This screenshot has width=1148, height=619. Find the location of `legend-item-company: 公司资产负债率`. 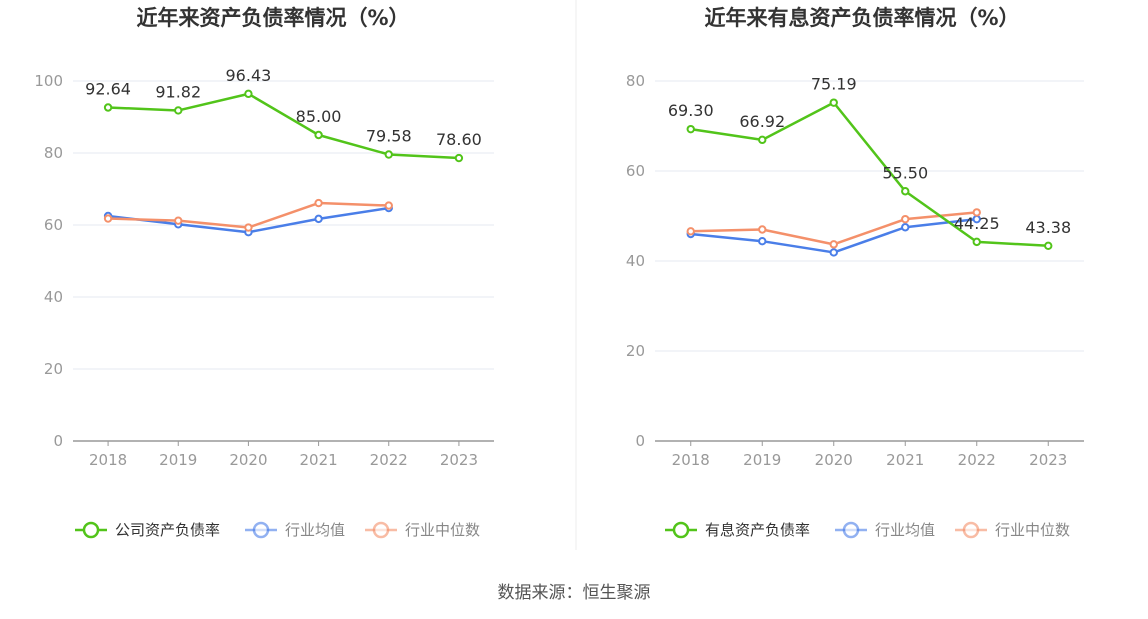

legend-item-company: 公司资产负债率 is located at coordinates (147, 530).